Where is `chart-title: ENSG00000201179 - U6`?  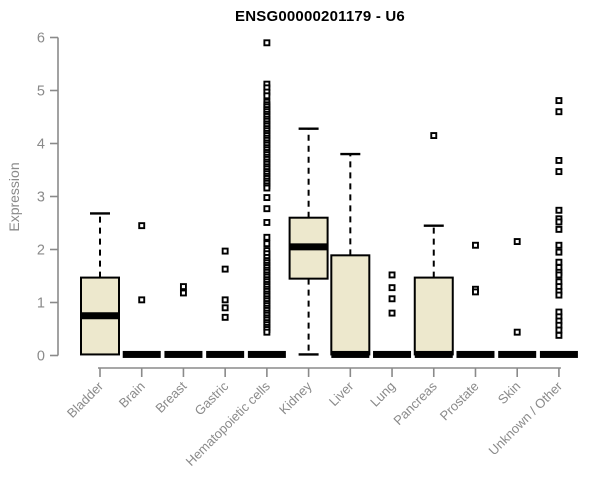
chart-title: ENSG00000201179 - U6 is located at coordinates (320, 16).